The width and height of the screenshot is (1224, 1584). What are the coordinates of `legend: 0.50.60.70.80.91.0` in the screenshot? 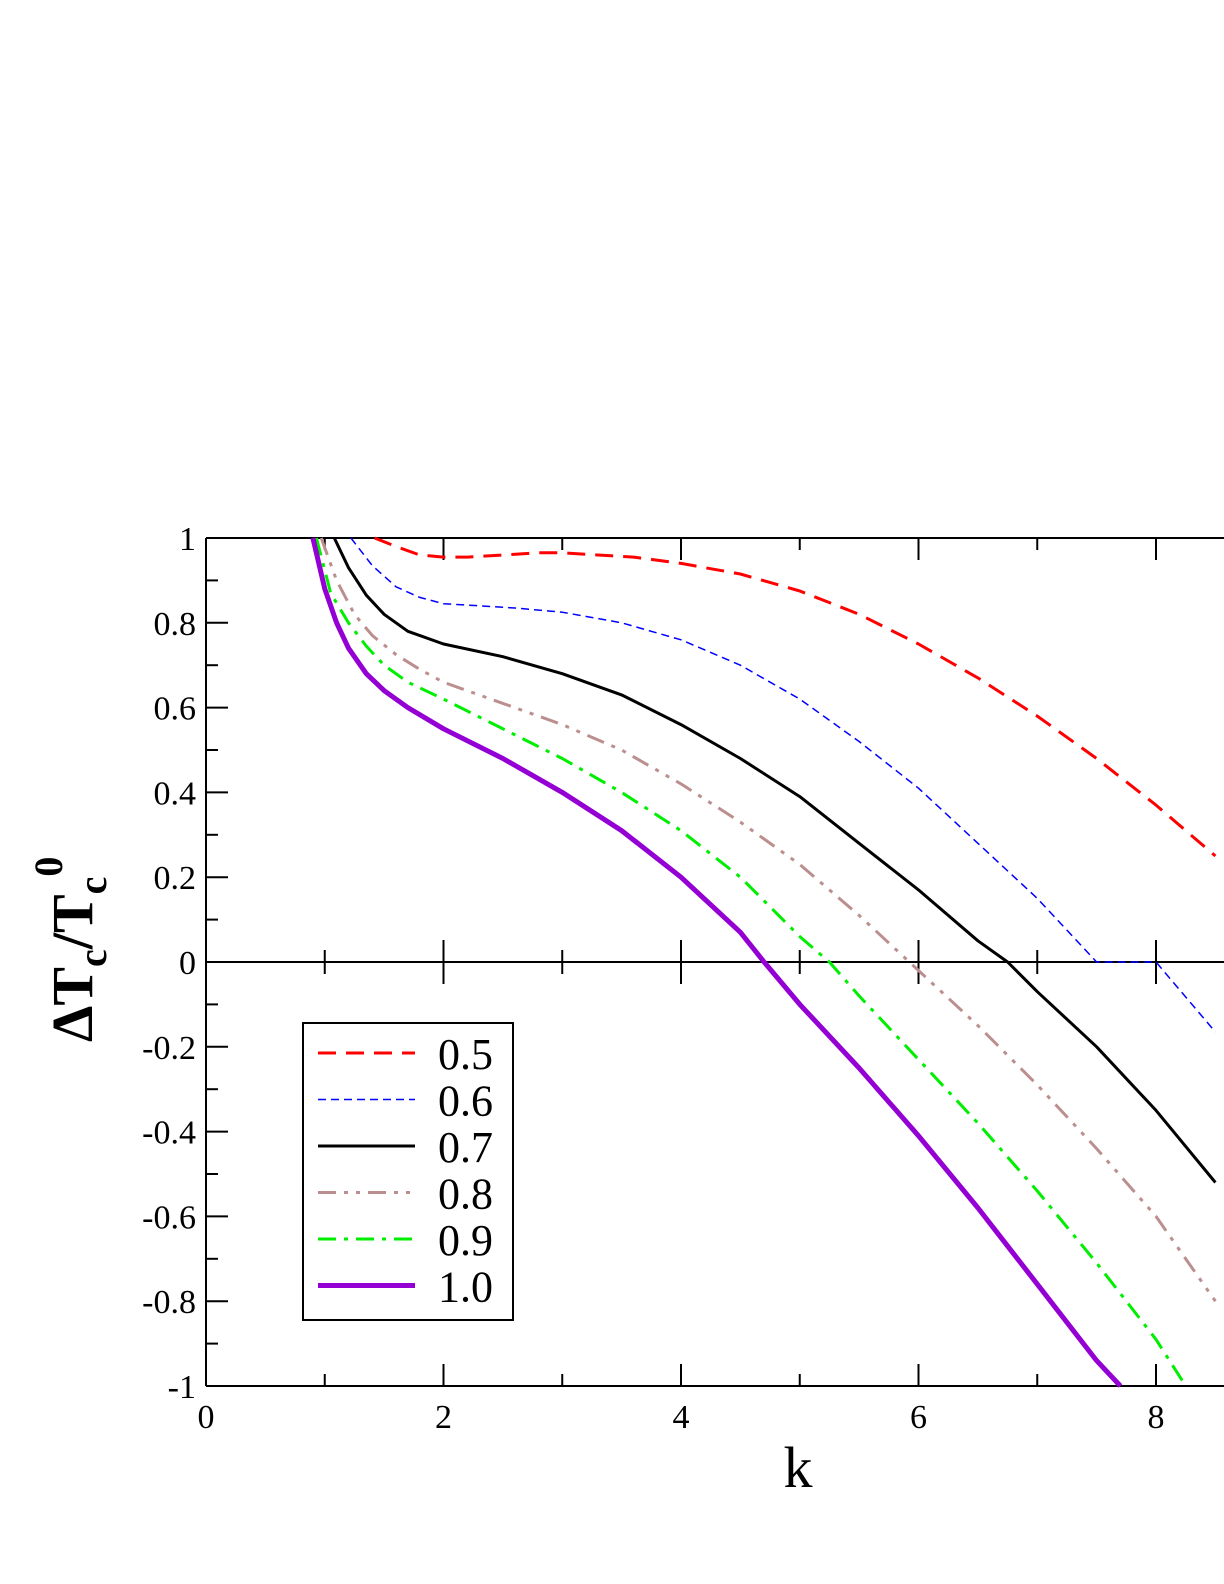 It's located at (408, 1171).